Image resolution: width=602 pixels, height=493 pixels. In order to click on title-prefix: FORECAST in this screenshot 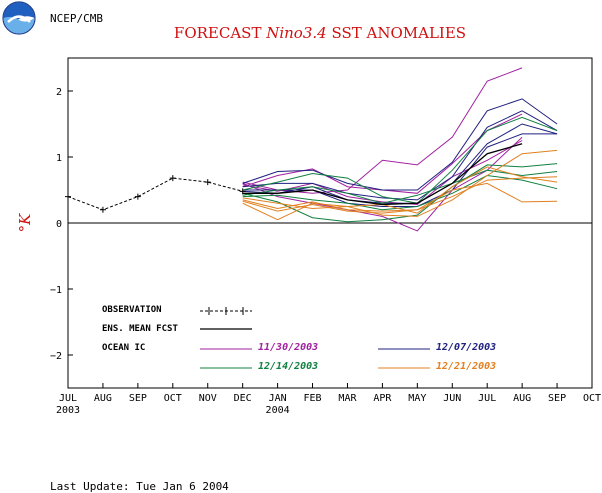, I will do `click(220, 33)`.